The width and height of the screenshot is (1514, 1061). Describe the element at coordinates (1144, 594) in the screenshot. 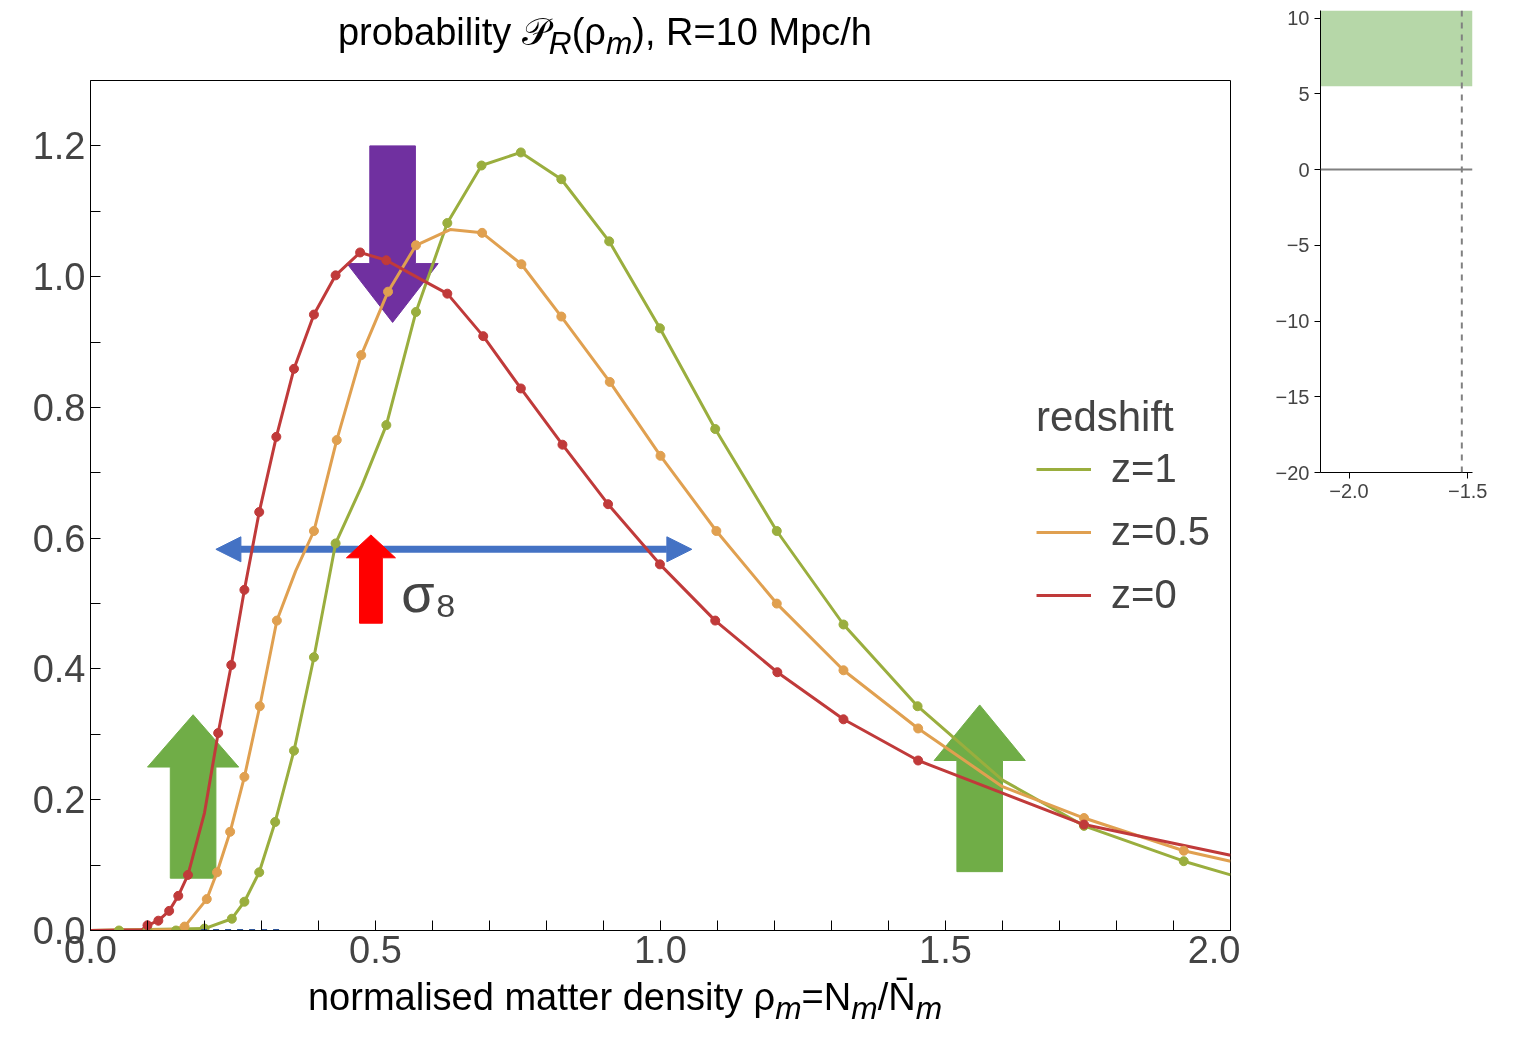

I see `legend-label: z=0` at that location.